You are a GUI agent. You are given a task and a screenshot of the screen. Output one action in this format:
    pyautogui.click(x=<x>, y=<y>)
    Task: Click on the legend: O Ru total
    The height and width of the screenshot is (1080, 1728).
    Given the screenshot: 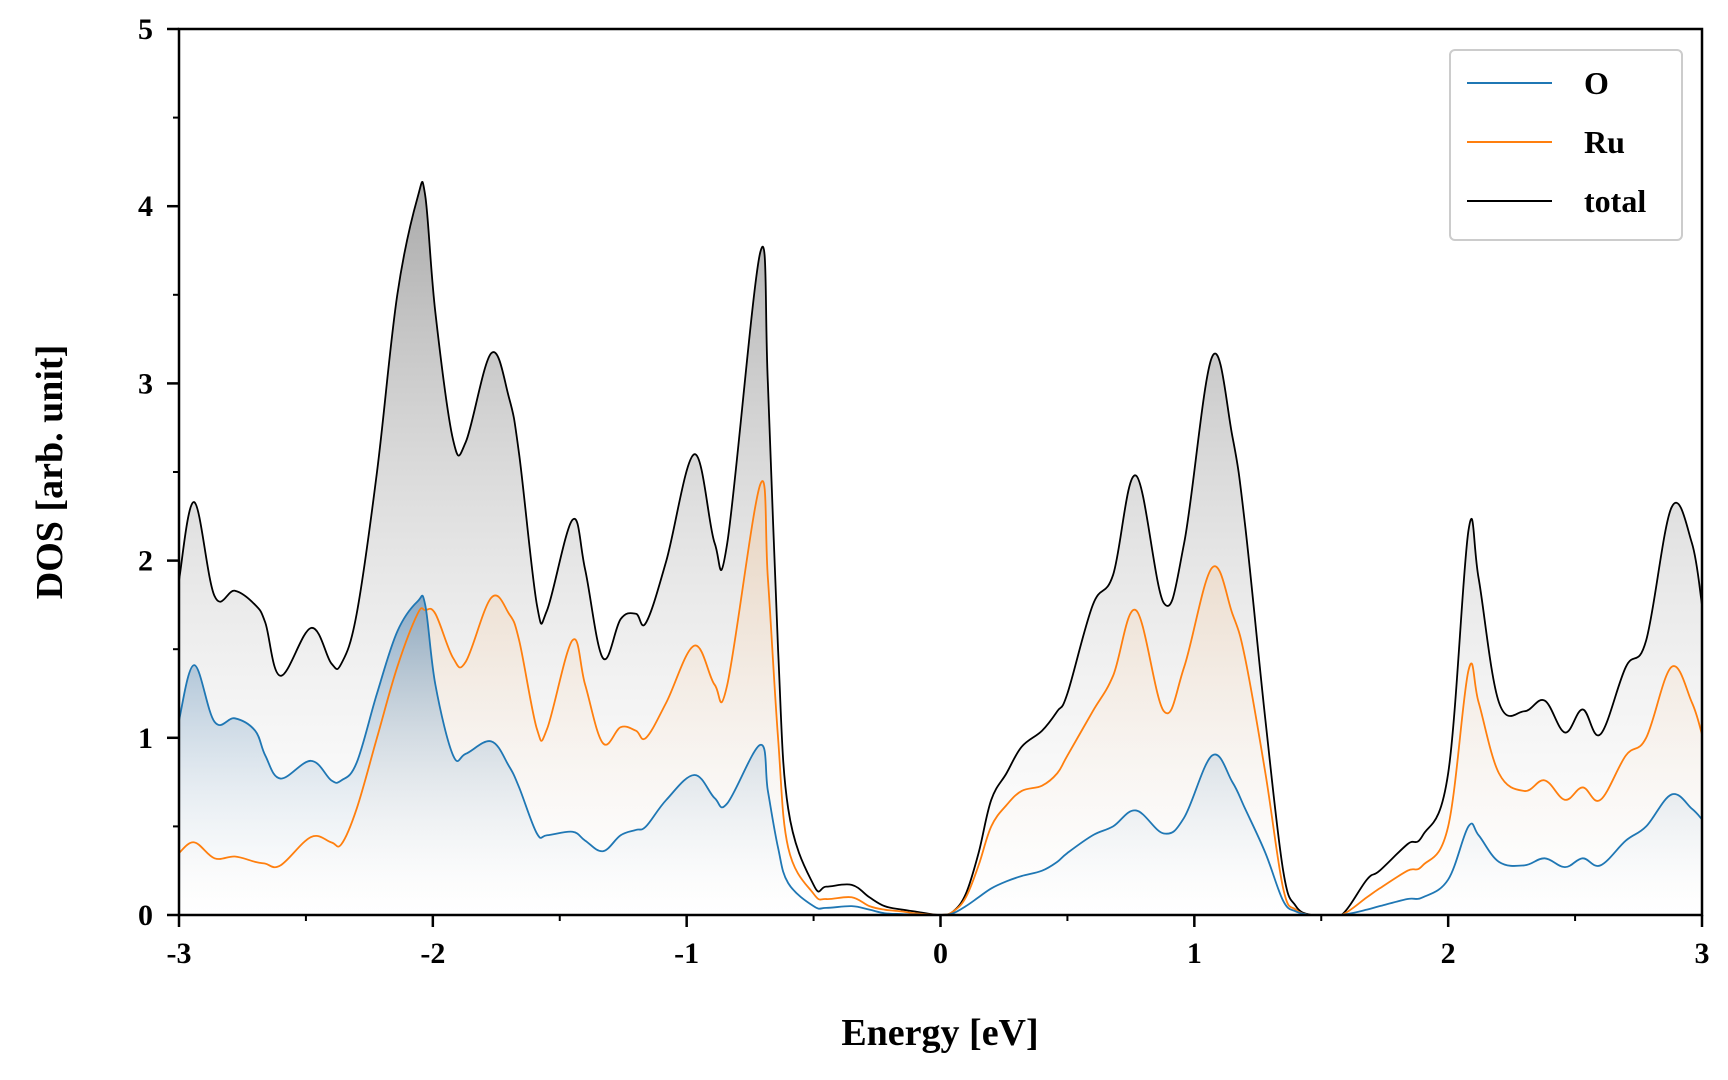 What is the action you would take?
    pyautogui.click(x=1566, y=145)
    